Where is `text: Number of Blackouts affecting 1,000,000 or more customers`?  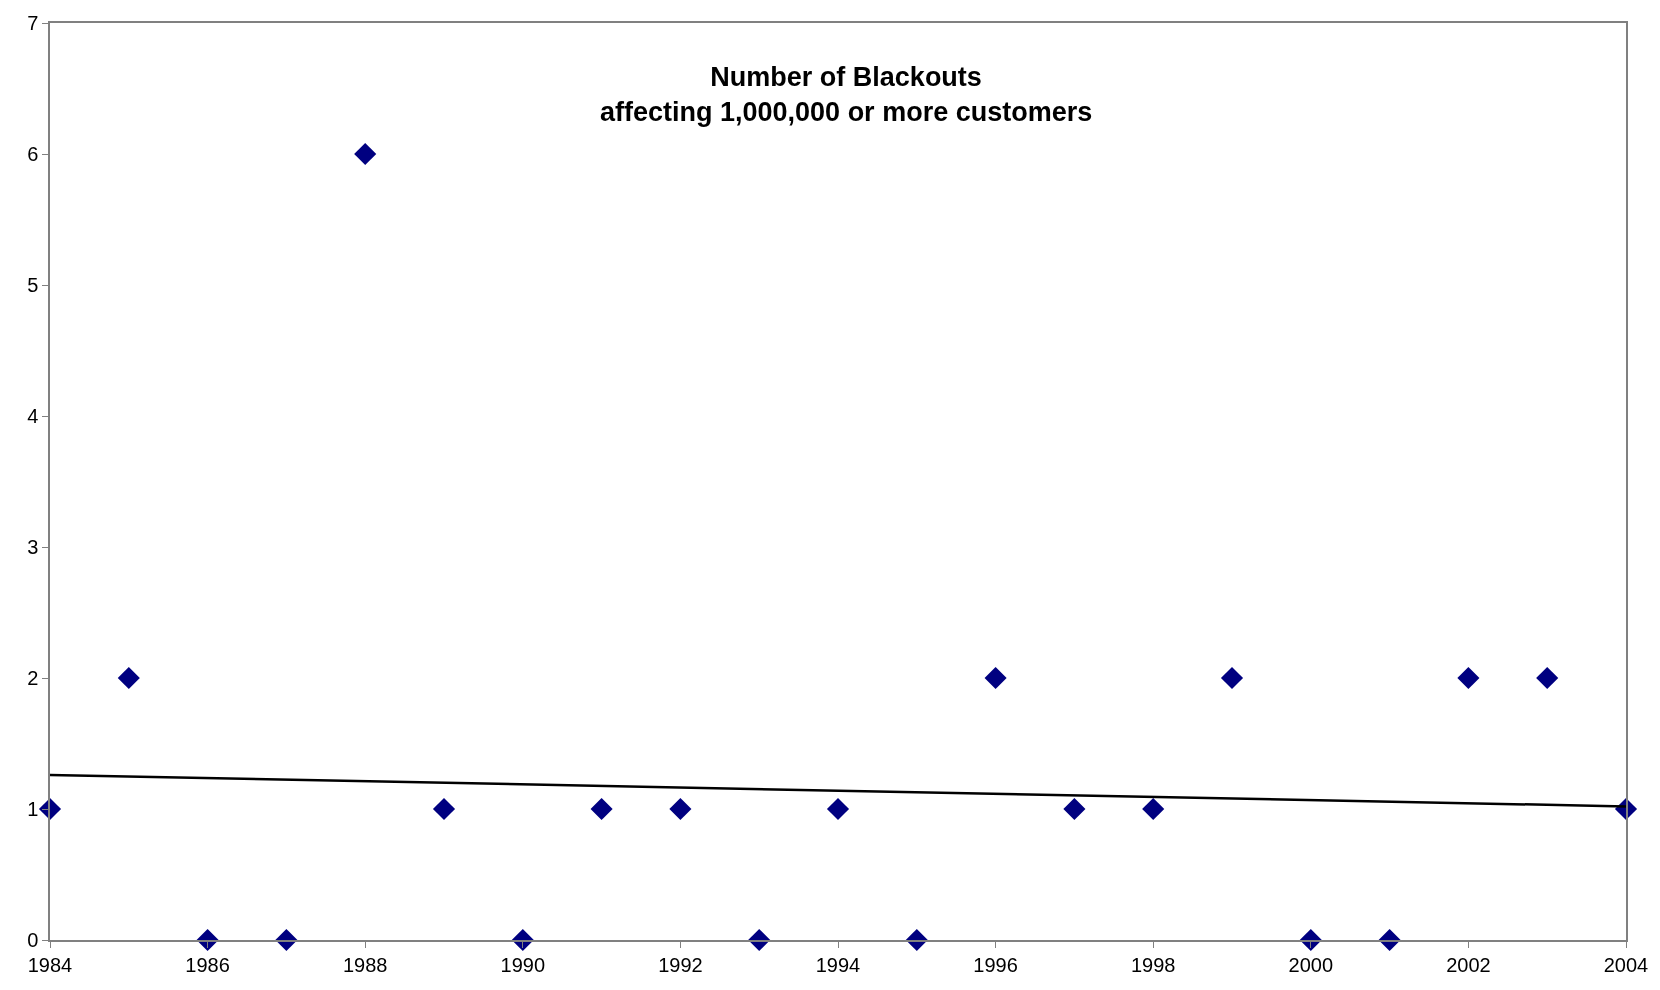 text: Number of Blackouts affecting 1,000,000 or more customers is located at coordinates (846, 95).